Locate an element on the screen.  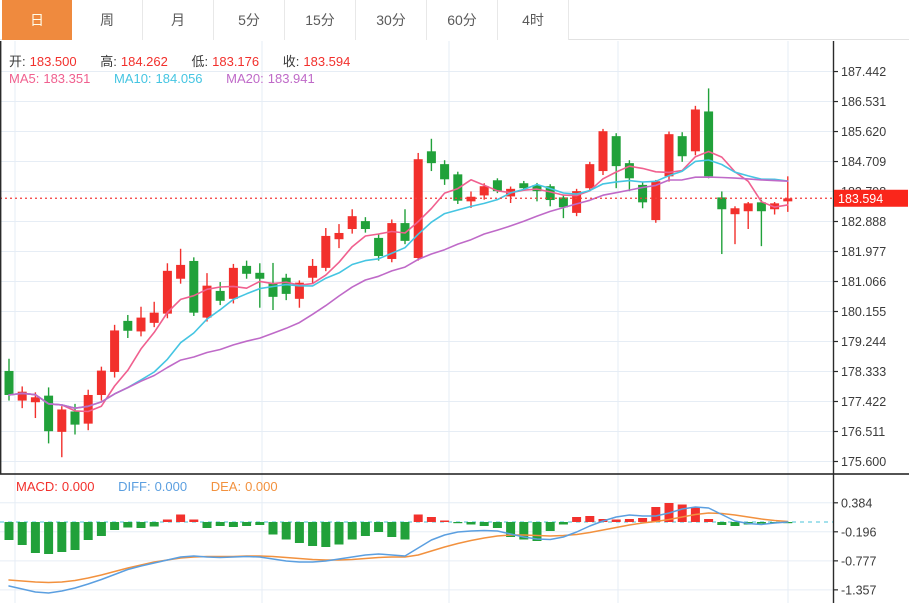
tab-5min: 5分 is located at coordinates (249, 20).